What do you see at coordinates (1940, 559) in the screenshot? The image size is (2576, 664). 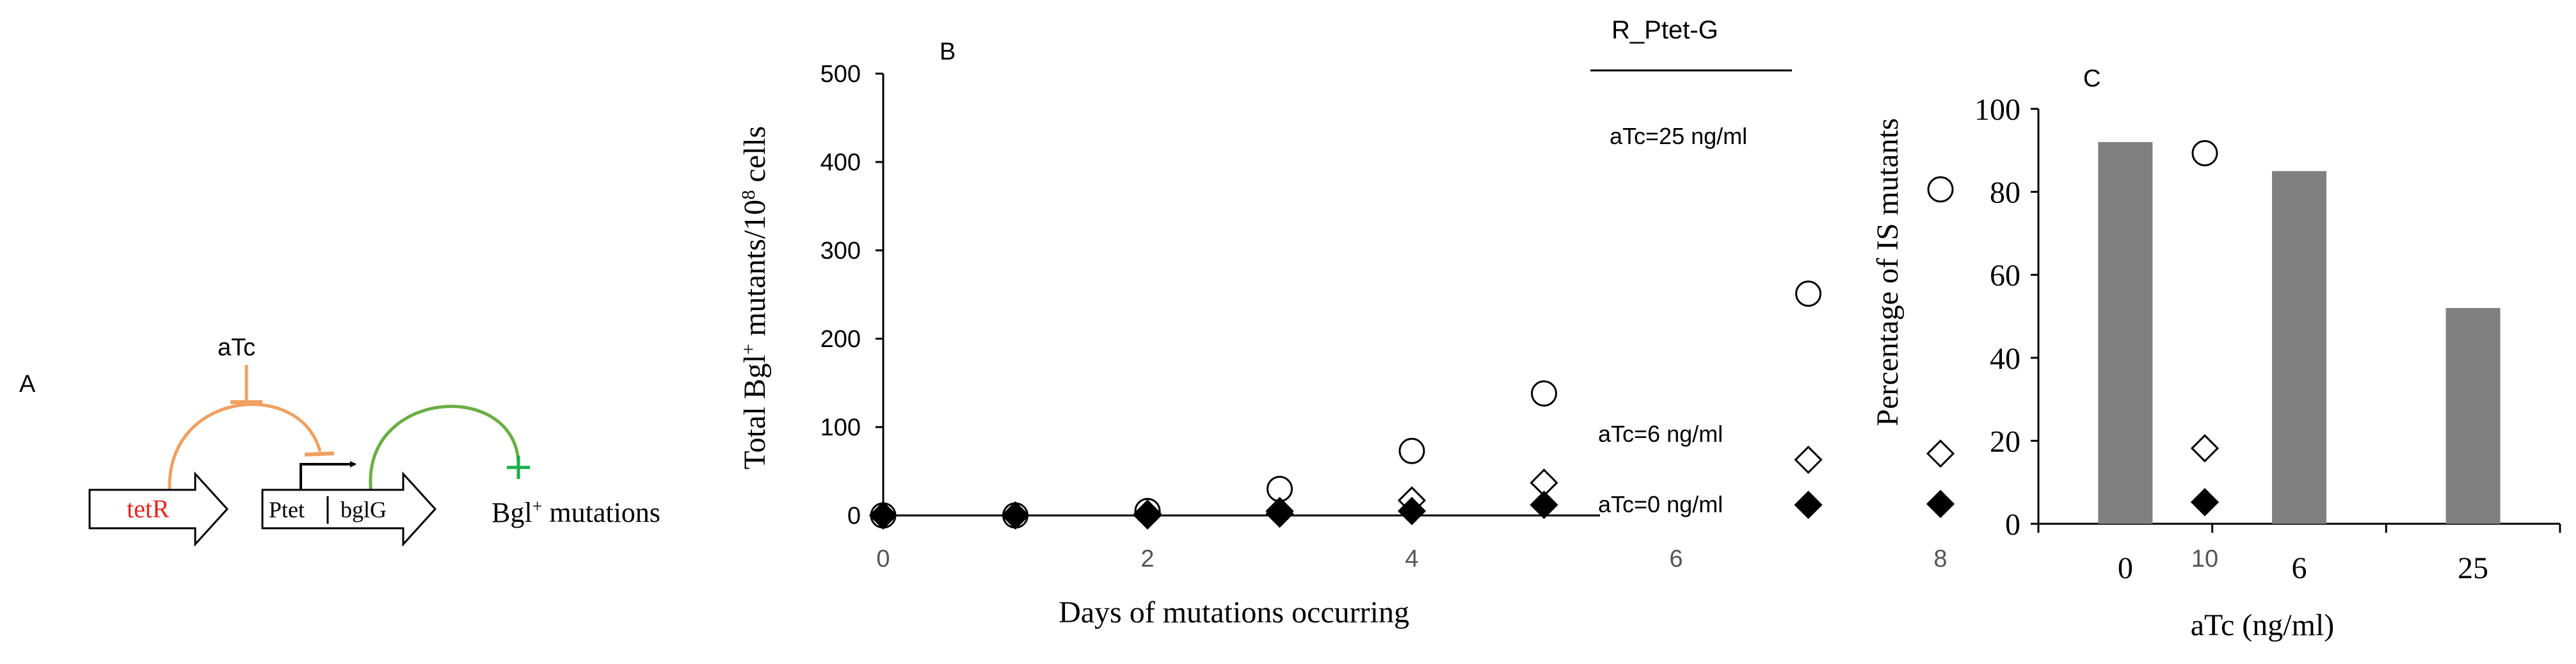 I see `chart-b-x-tick-label: 8` at bounding box center [1940, 559].